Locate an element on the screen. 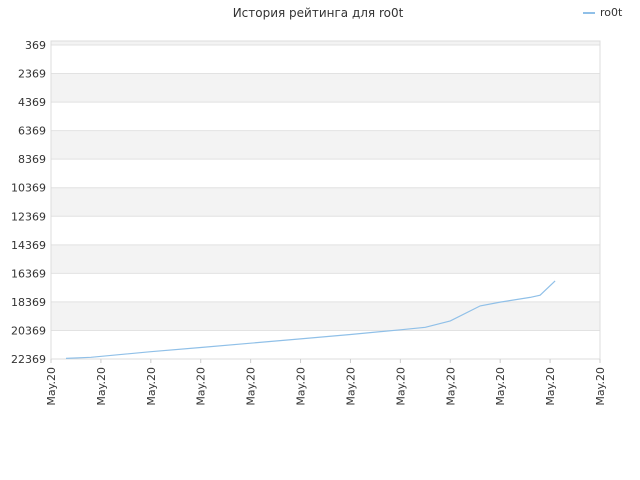  legend: ro0t is located at coordinates (603, 12).